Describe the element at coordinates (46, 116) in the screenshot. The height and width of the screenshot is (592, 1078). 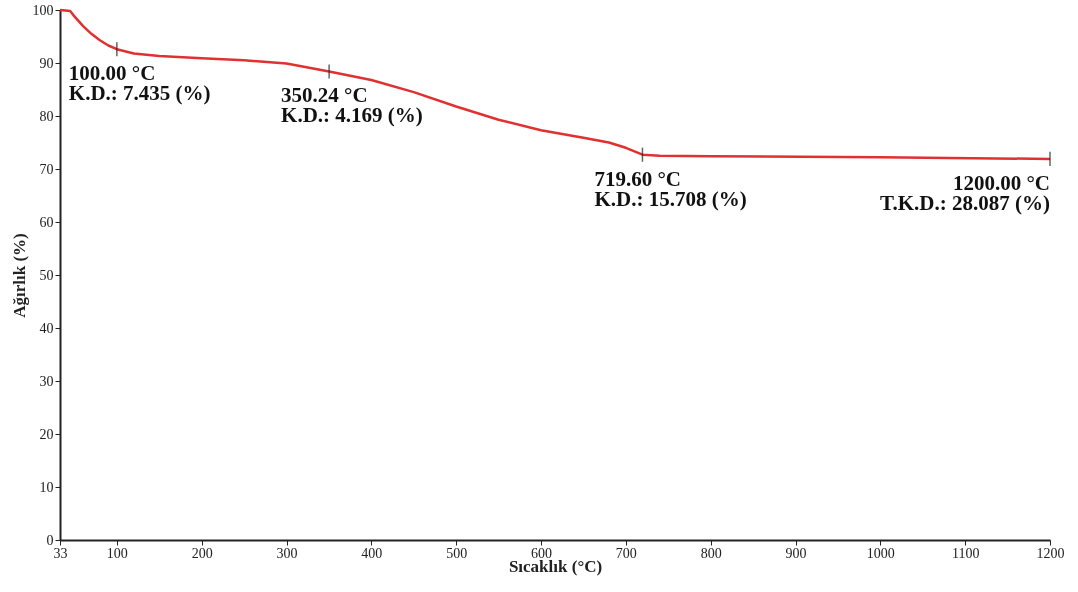
I see `y-tick-label: 80` at that location.